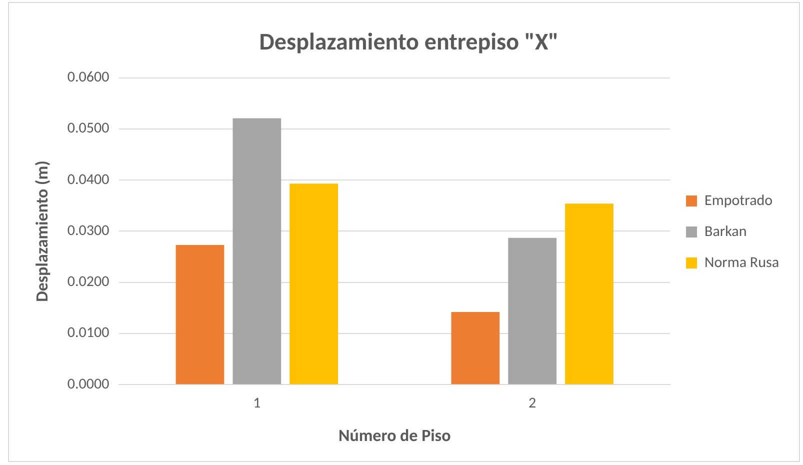 This screenshot has height=465, width=803. What do you see at coordinates (738, 201) in the screenshot?
I see `legend-label: Empotrado` at bounding box center [738, 201].